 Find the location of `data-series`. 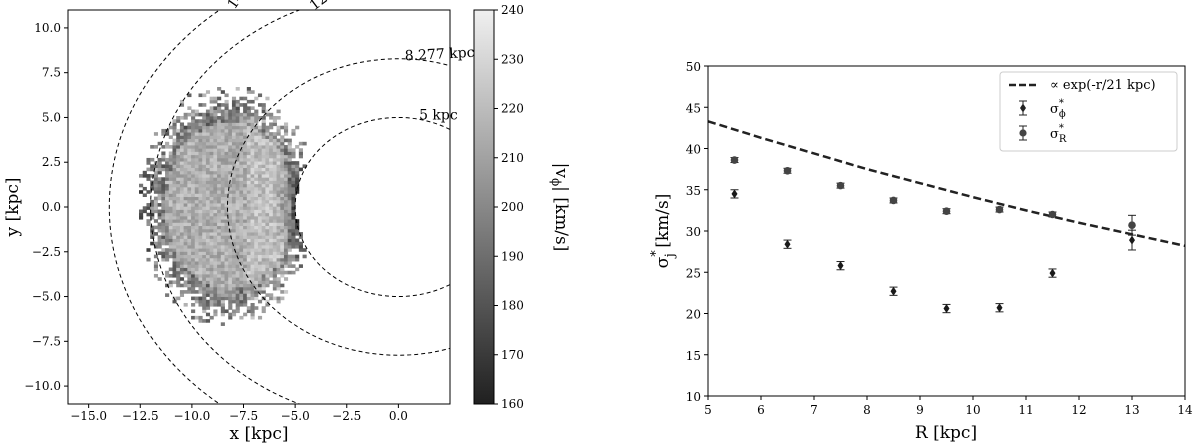

data-series is located at coordinates (933, 235).